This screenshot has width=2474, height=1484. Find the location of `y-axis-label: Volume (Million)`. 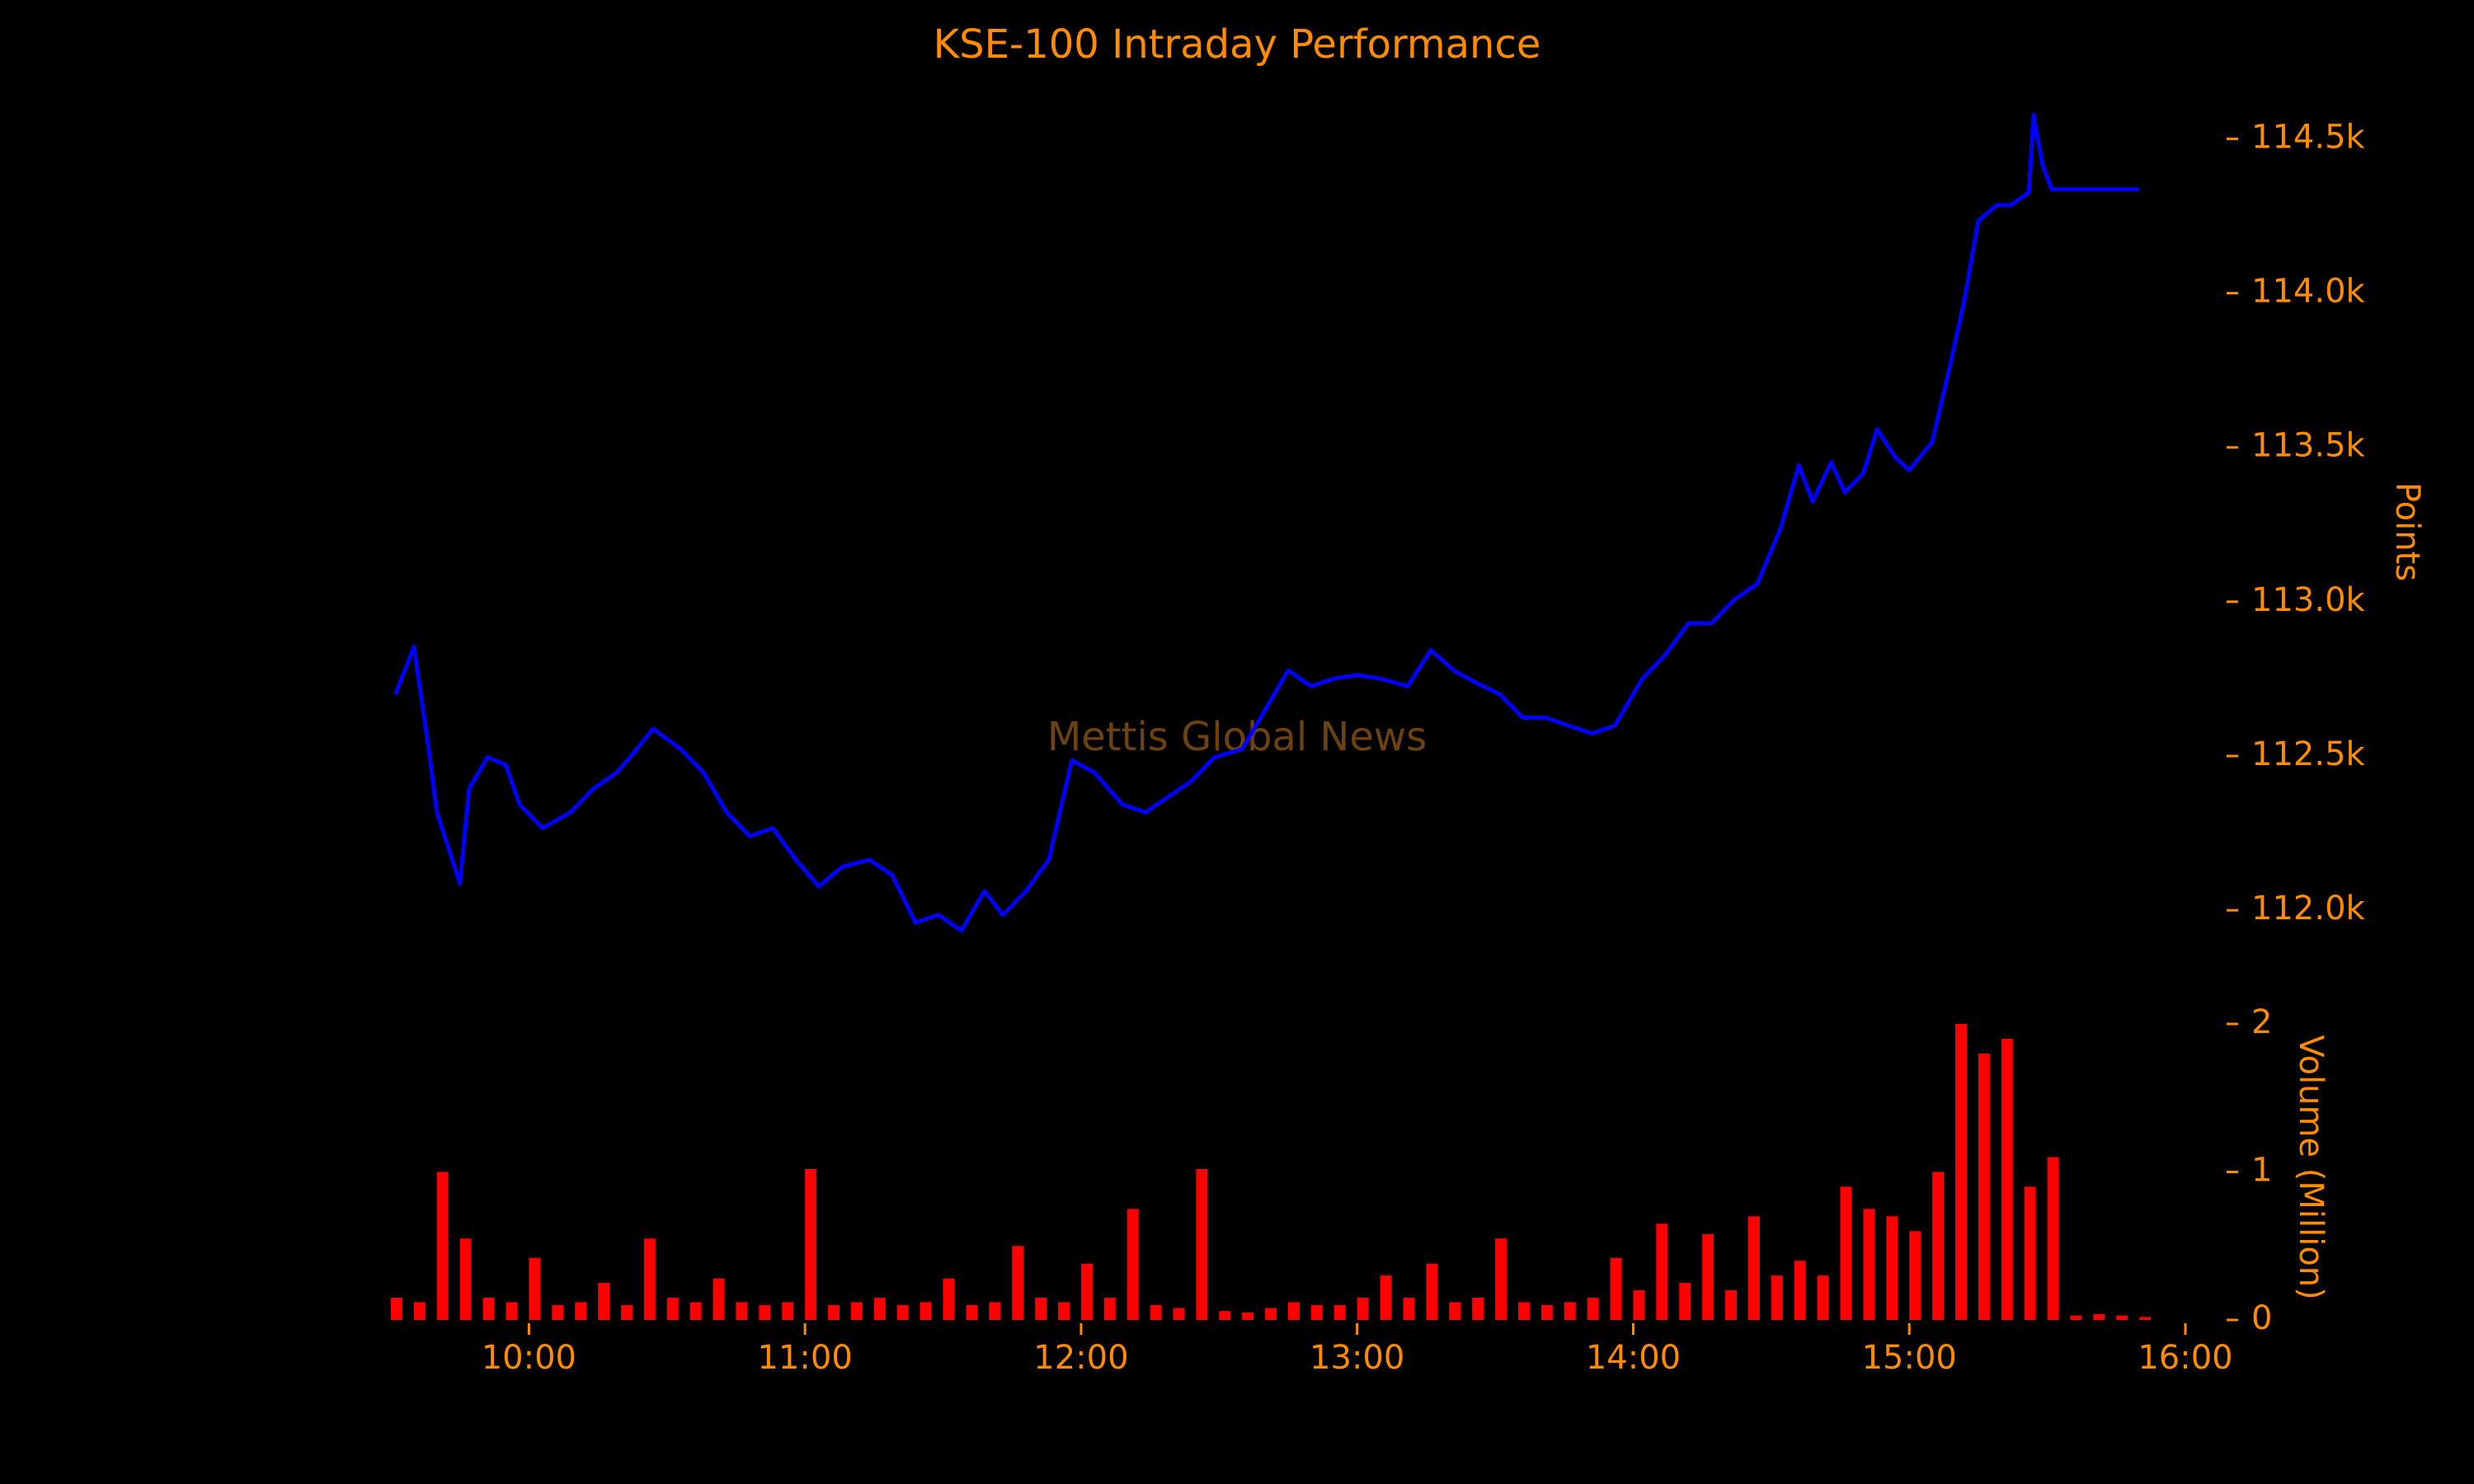

y-axis-label: Volume (Million) is located at coordinates (2311, 1167).